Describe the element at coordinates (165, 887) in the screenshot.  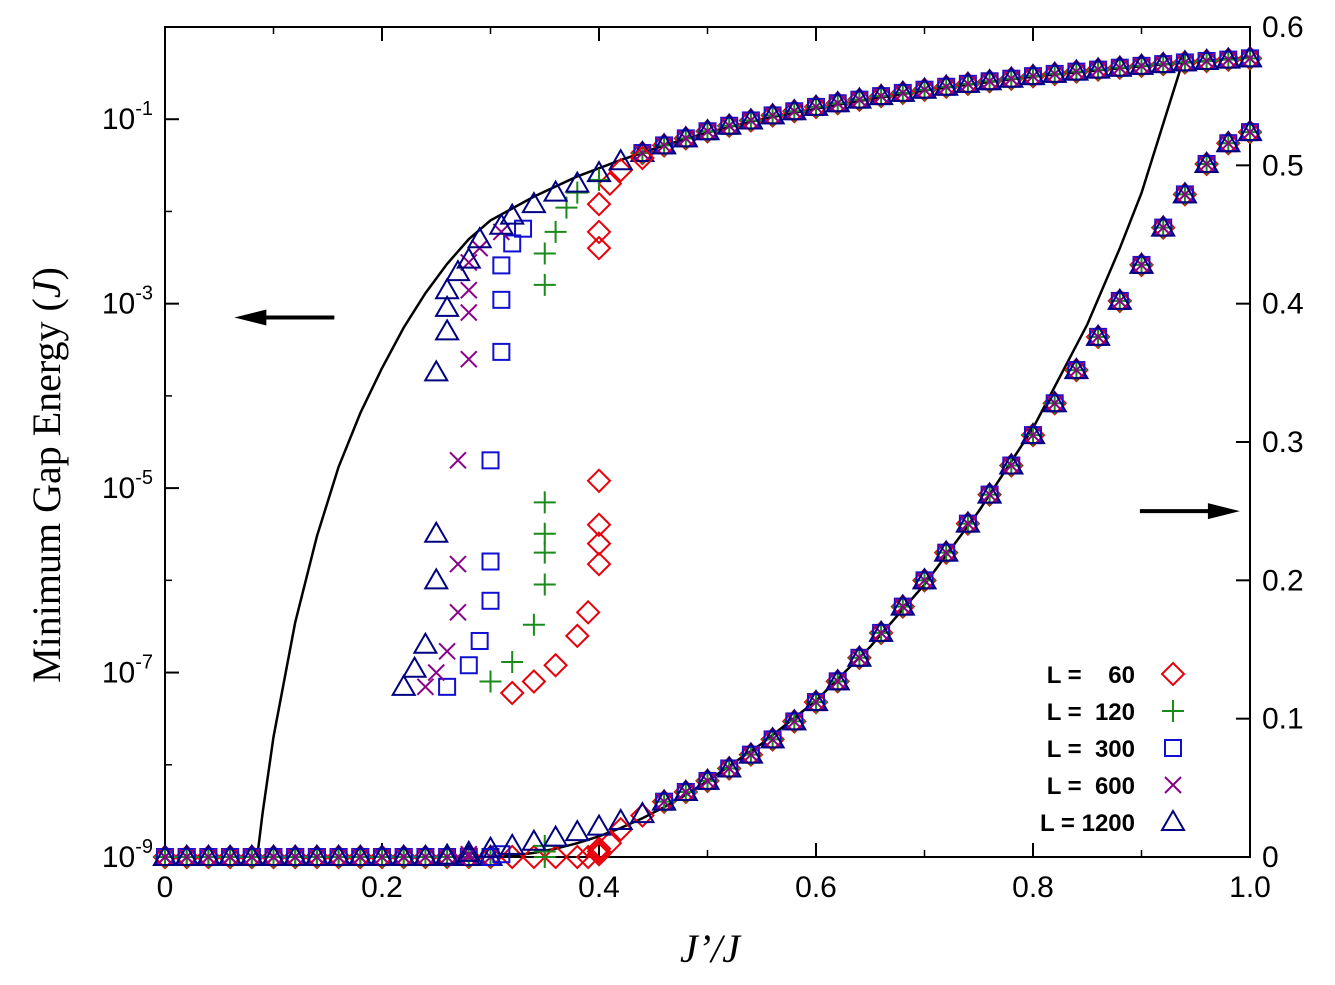
I see `x-tick-label: 0` at that location.